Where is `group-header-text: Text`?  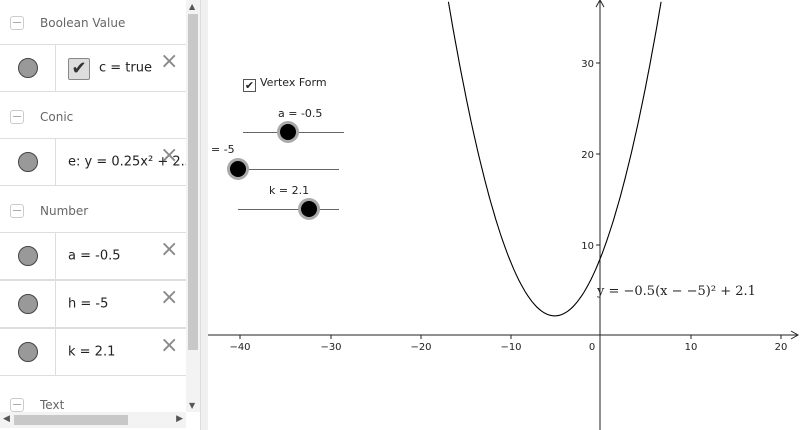 group-header-text: Text is located at coordinates (93, 405).